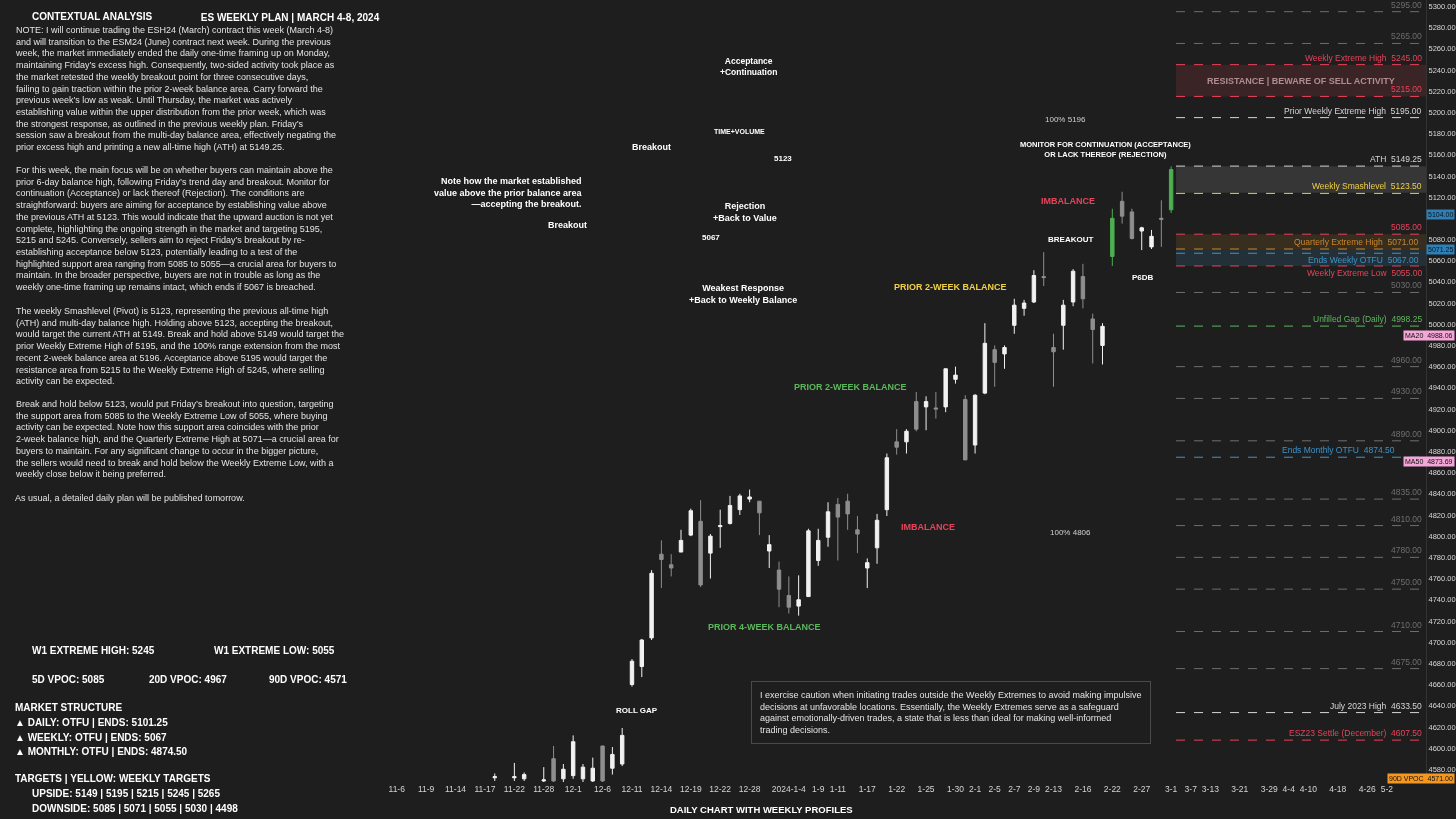  I want to click on x-tick-label: 2-7, so click(1014, 788).